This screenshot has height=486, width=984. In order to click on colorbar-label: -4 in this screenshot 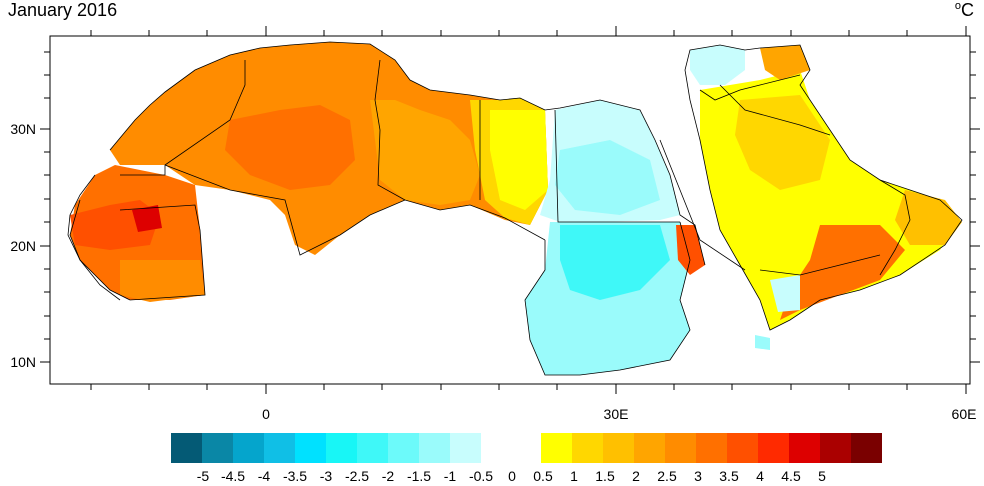, I will do `click(264, 476)`.